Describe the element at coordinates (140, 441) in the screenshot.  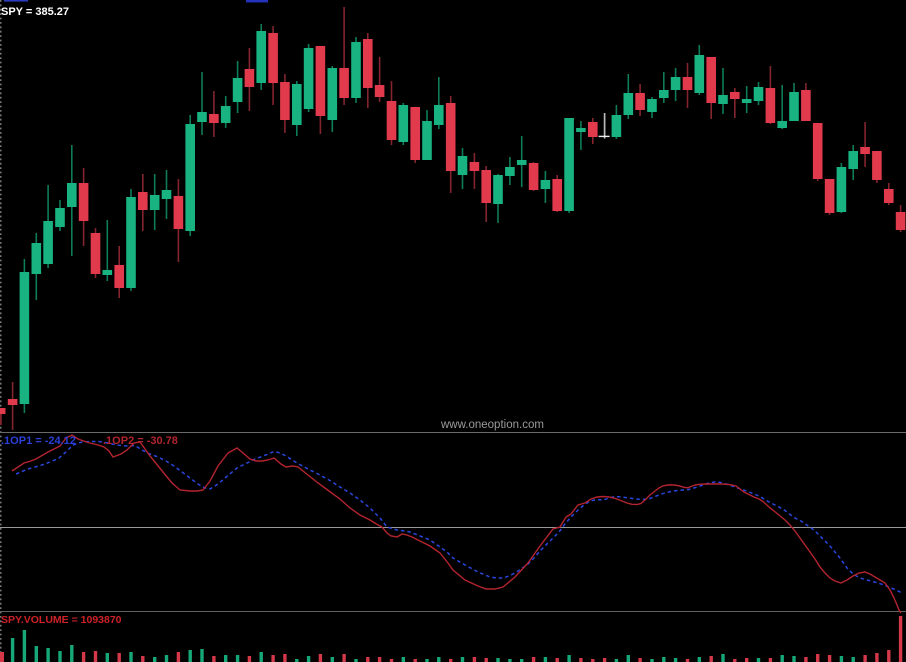
I see `svg-text: .1OP2 = -30.78` at that location.